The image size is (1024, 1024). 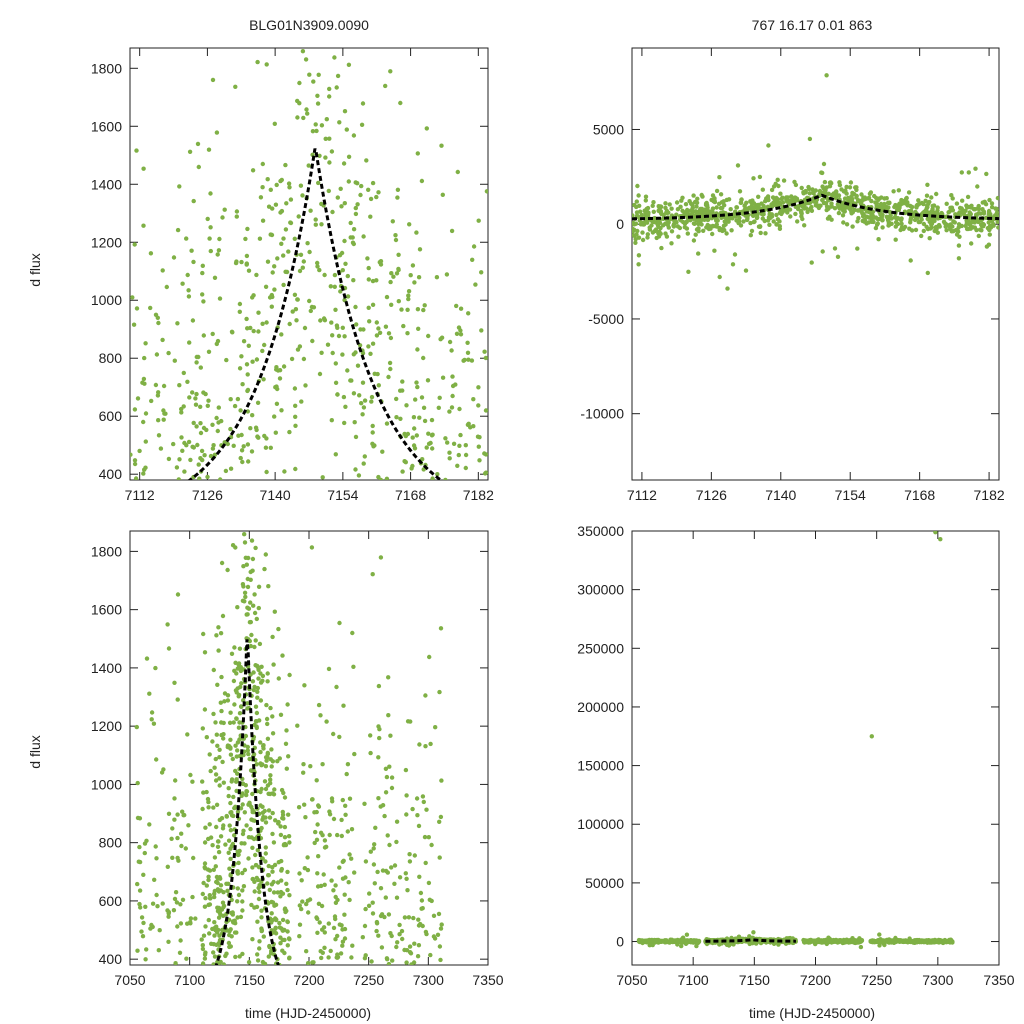 What do you see at coordinates (620, 942) in the screenshot?
I see `bottom-right-ytick-label: 0` at bounding box center [620, 942].